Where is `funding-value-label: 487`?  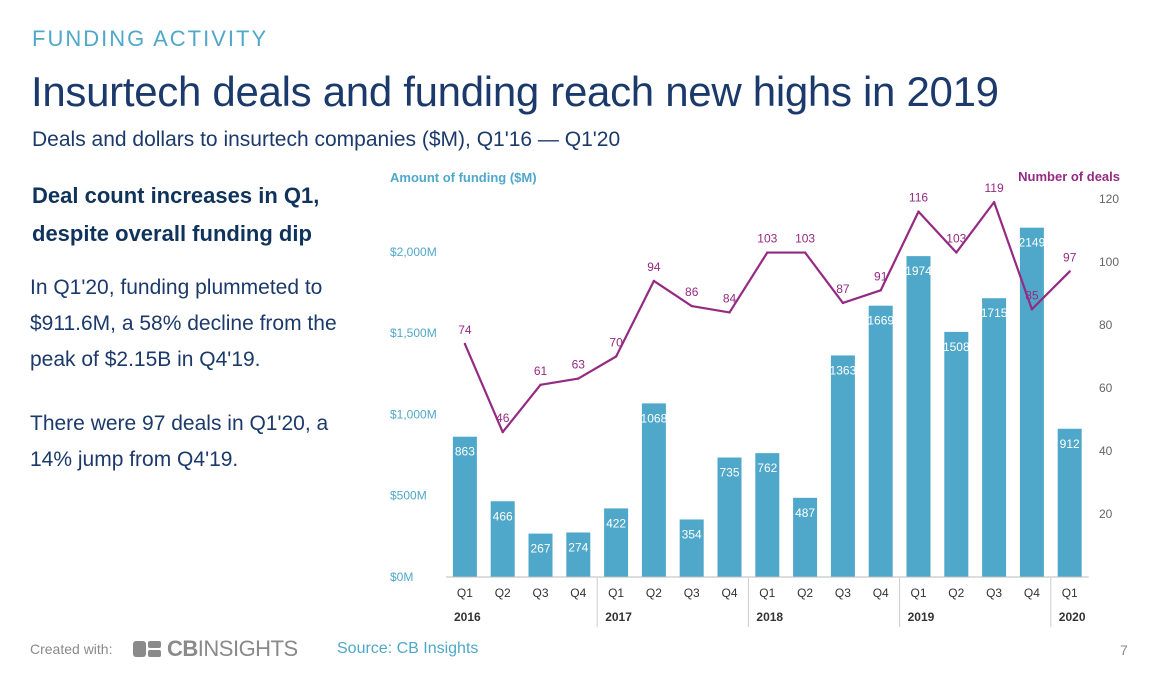 funding-value-label: 487 is located at coordinates (805, 513).